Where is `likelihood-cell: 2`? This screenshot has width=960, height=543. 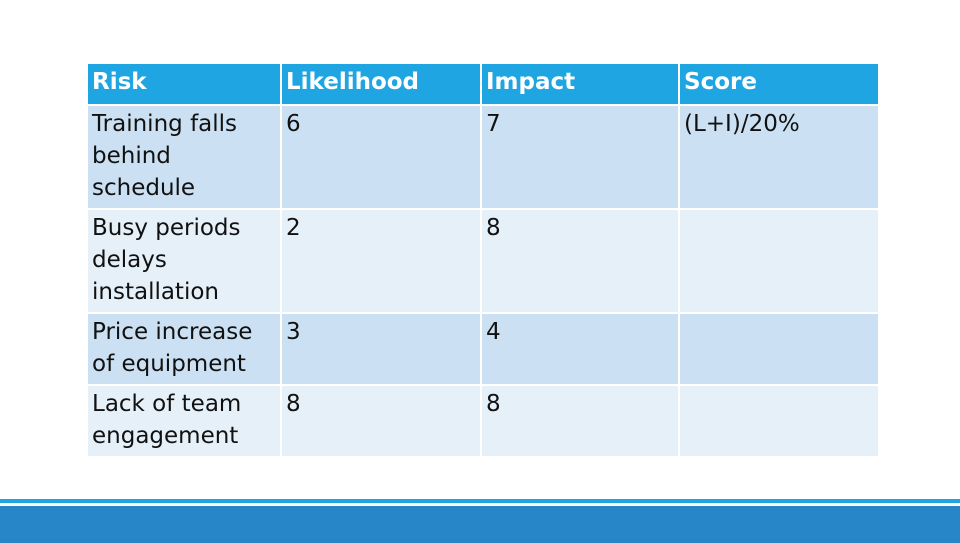
likelihood-cell: 2 is located at coordinates (381, 261).